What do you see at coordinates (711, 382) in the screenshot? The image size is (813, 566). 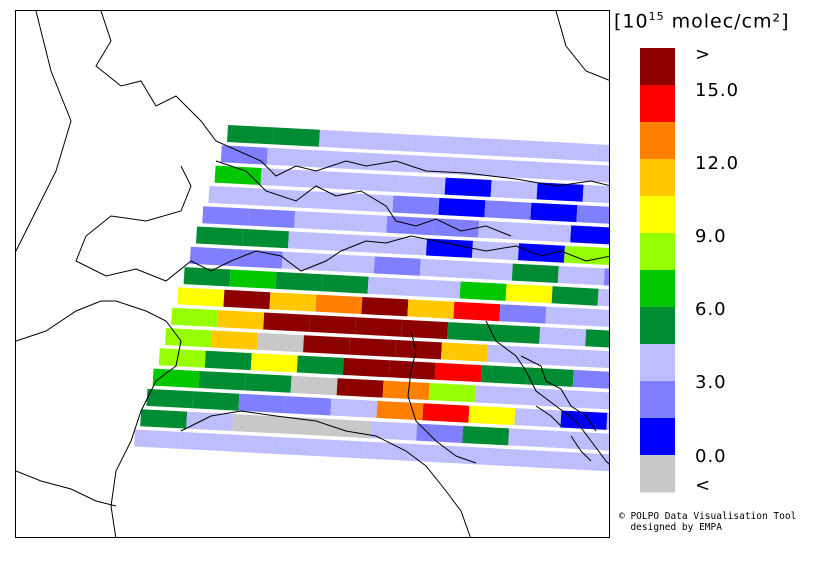 I see `colorbar-label: 3.0` at bounding box center [711, 382].